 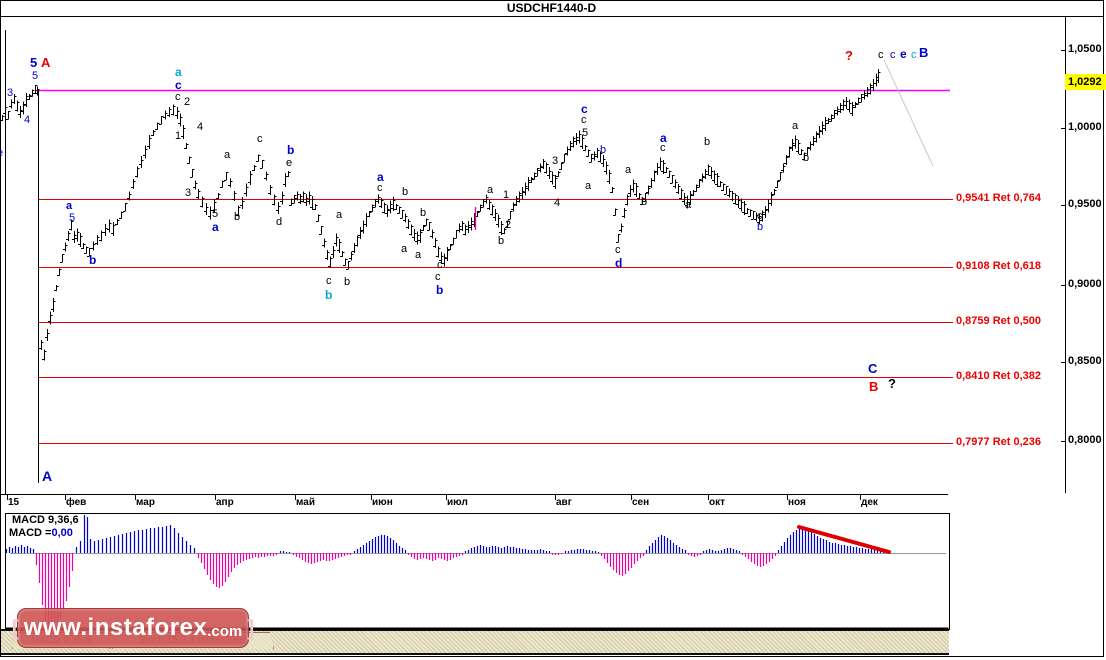 I want to click on x-axis-label-дек: дек, so click(x=869, y=502).